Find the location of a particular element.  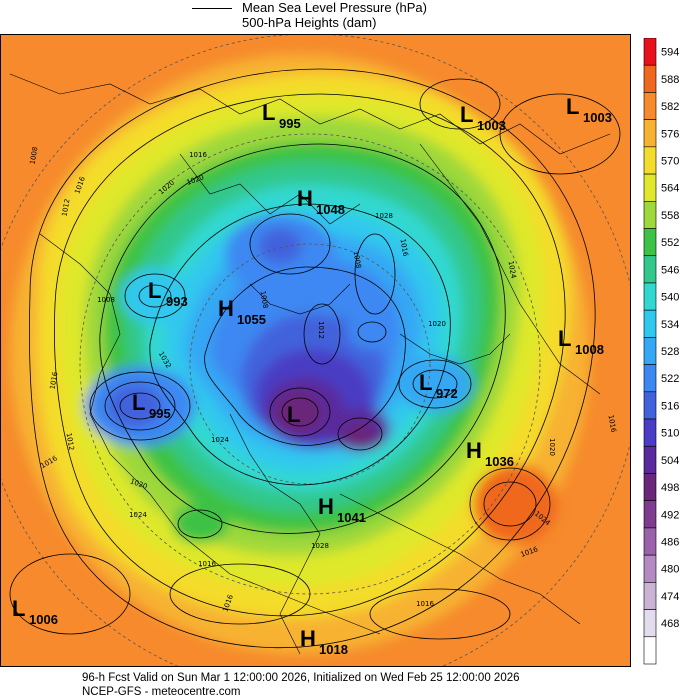

pressure-center: H 1048 is located at coordinates (321, 201).